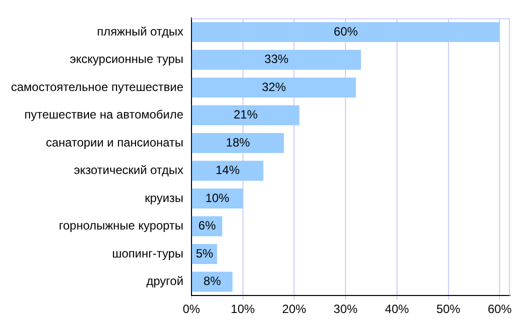  I want to click on data-label: 10%, so click(217, 197).